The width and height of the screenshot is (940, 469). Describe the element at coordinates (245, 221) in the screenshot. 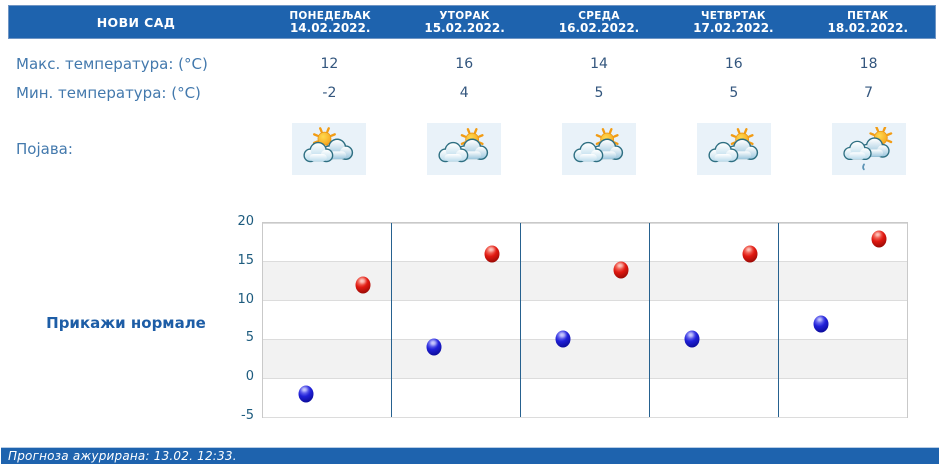

I see `y-axis-tick: 20` at that location.